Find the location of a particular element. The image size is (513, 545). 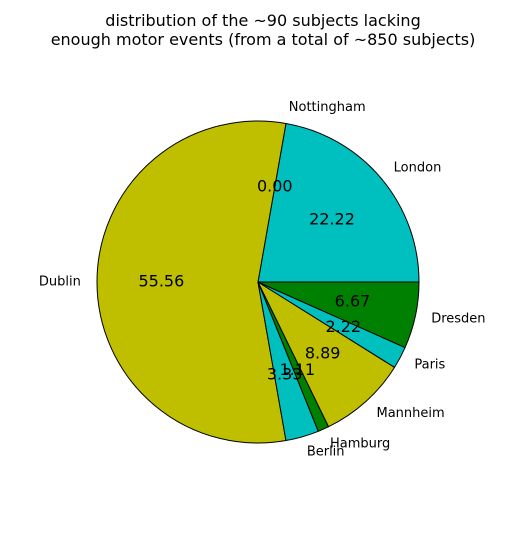

slice-percent-berlin: 3.33 is located at coordinates (285, 373).